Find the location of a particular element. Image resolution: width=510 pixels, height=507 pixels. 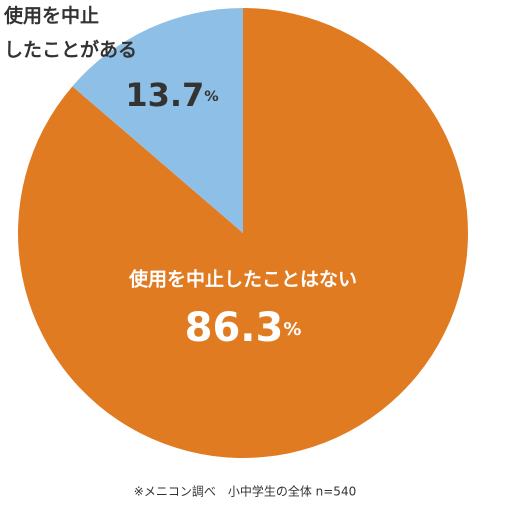

slice-label: 使用を中止したことはない is located at coordinates (242, 279).